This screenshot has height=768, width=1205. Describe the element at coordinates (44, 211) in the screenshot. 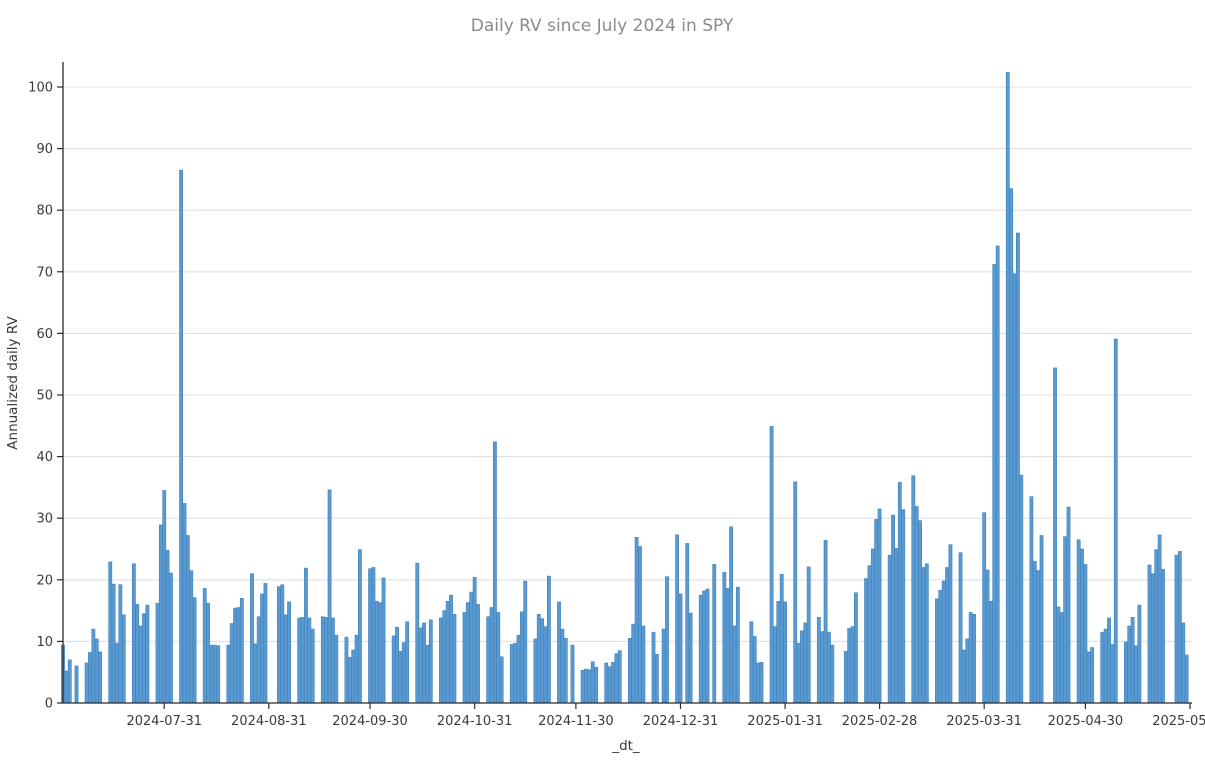

I see `y-tick-label: 80` at that location.